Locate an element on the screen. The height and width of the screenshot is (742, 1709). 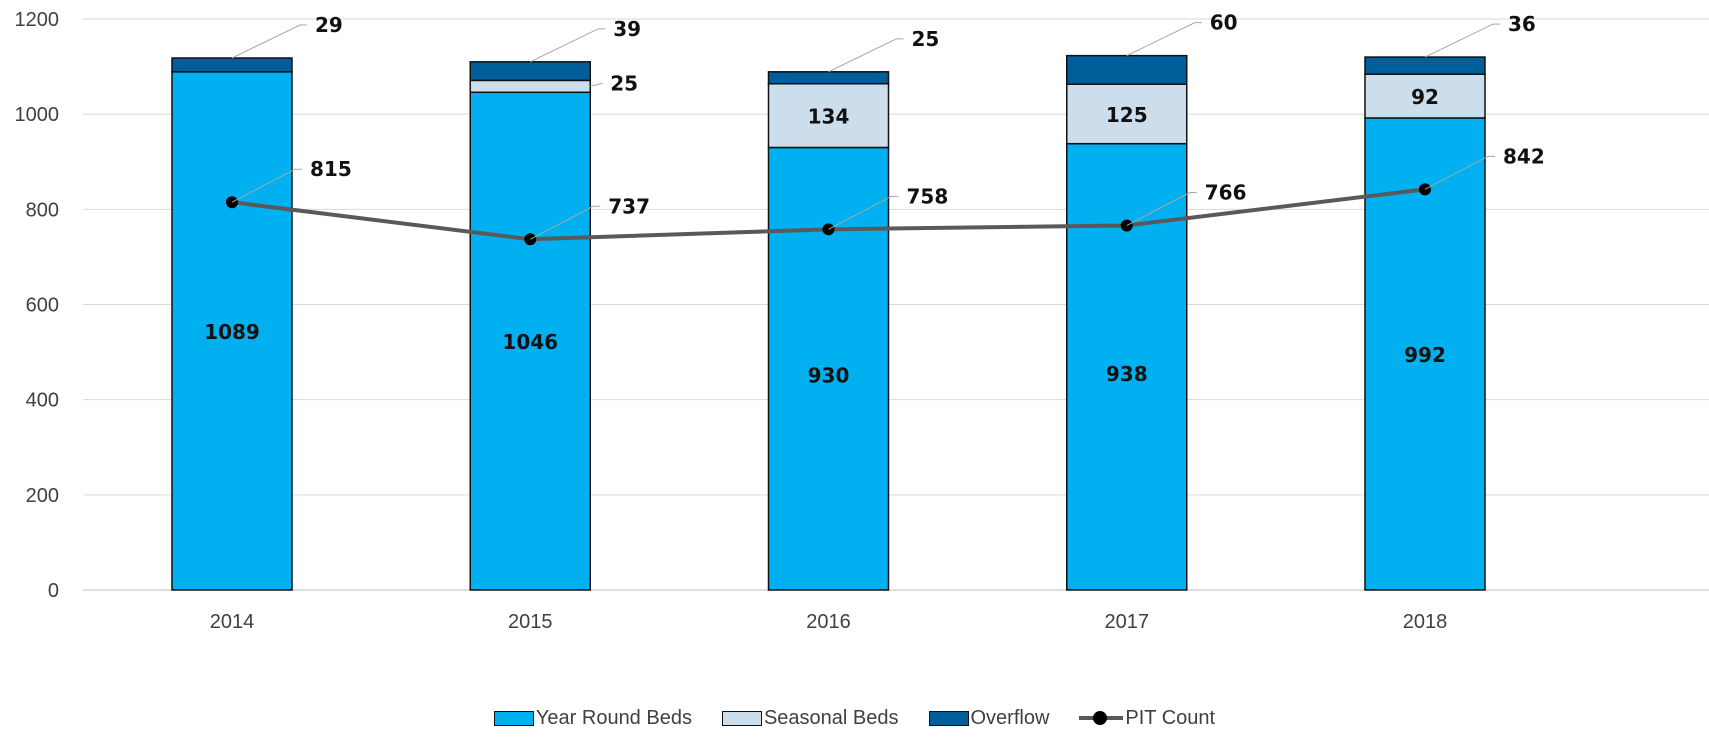
y-tick-label: 600 is located at coordinates (42, 306).